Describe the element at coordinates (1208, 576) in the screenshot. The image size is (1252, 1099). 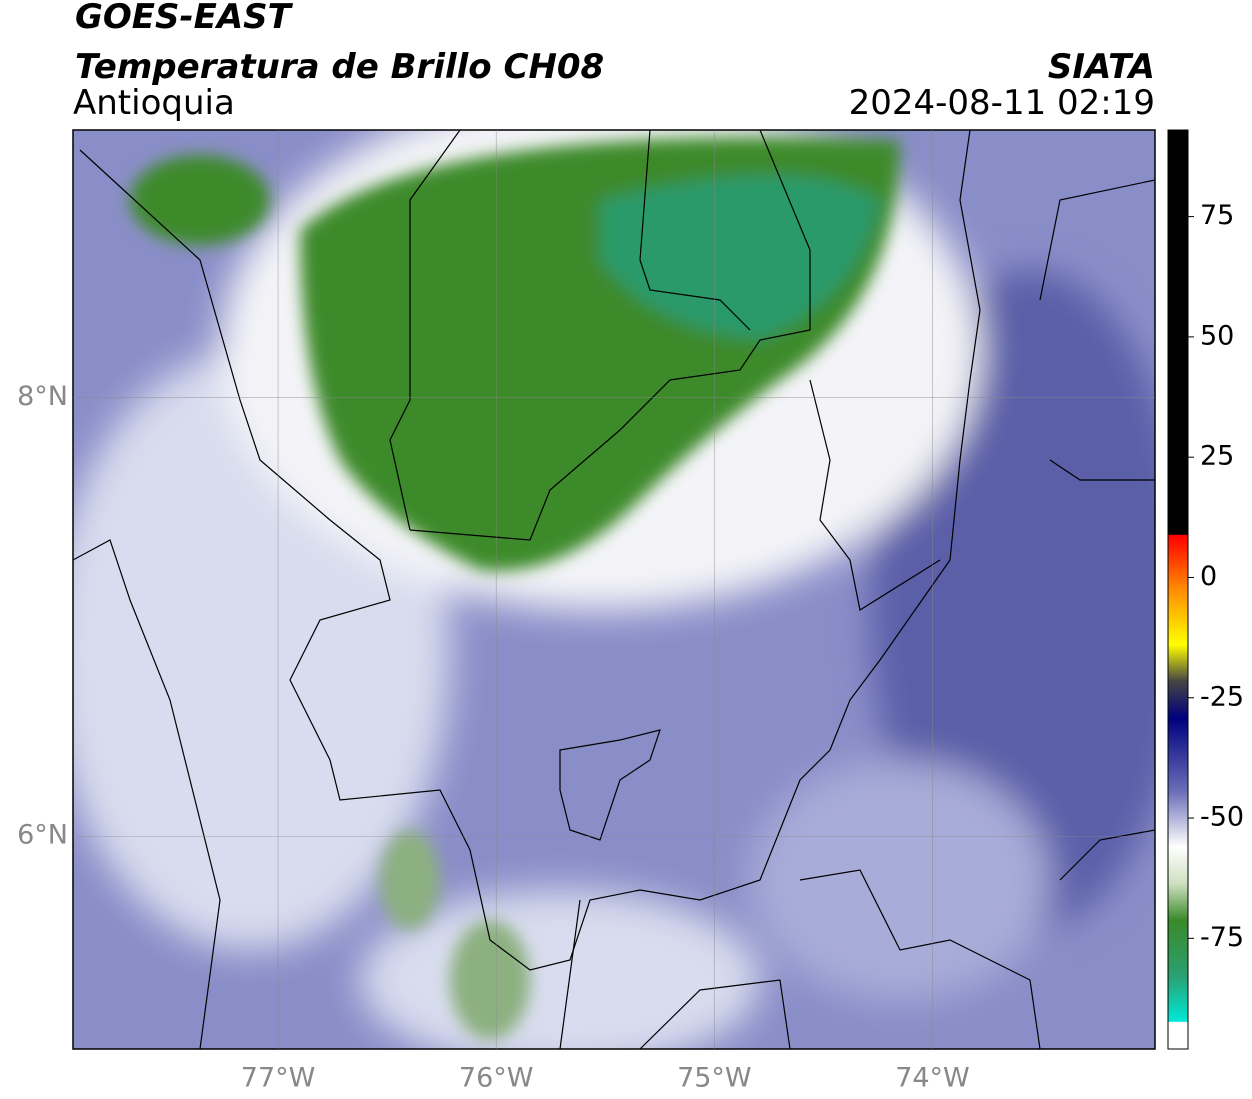
I see `colorbar-tick-label: 0` at that location.